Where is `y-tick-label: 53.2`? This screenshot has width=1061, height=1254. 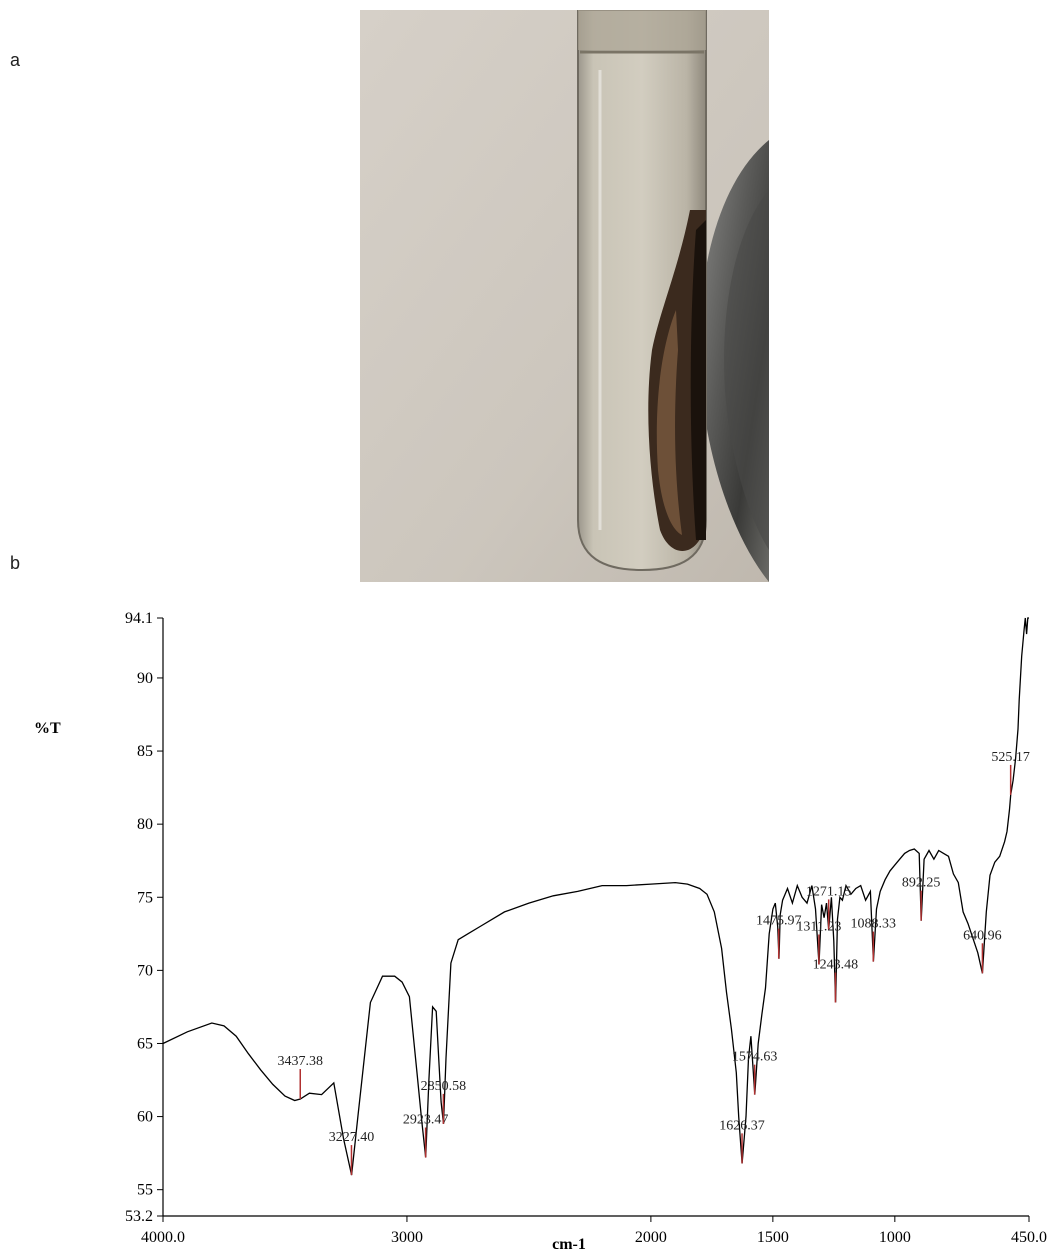
y-tick-label: 53.2 is located at coordinates (139, 1216).